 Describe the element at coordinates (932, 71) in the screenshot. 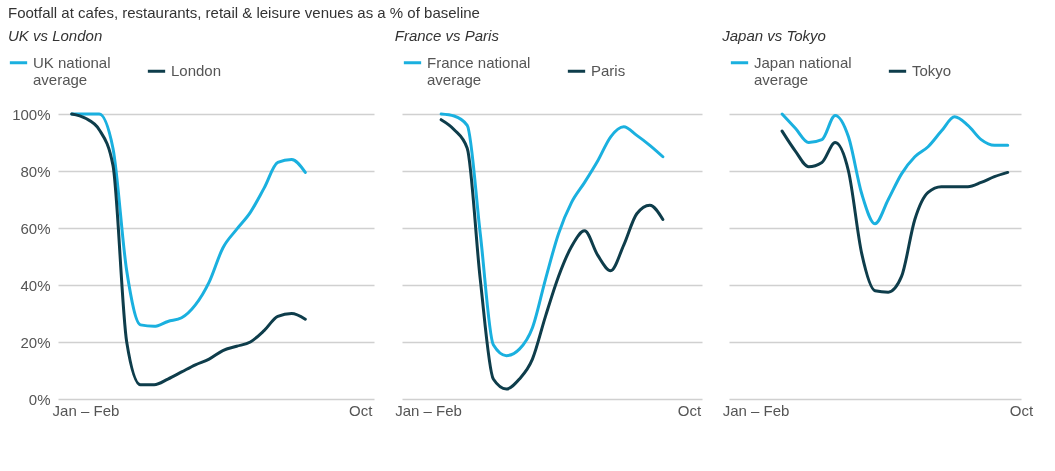

I see `legend-label: Tokyo` at that location.